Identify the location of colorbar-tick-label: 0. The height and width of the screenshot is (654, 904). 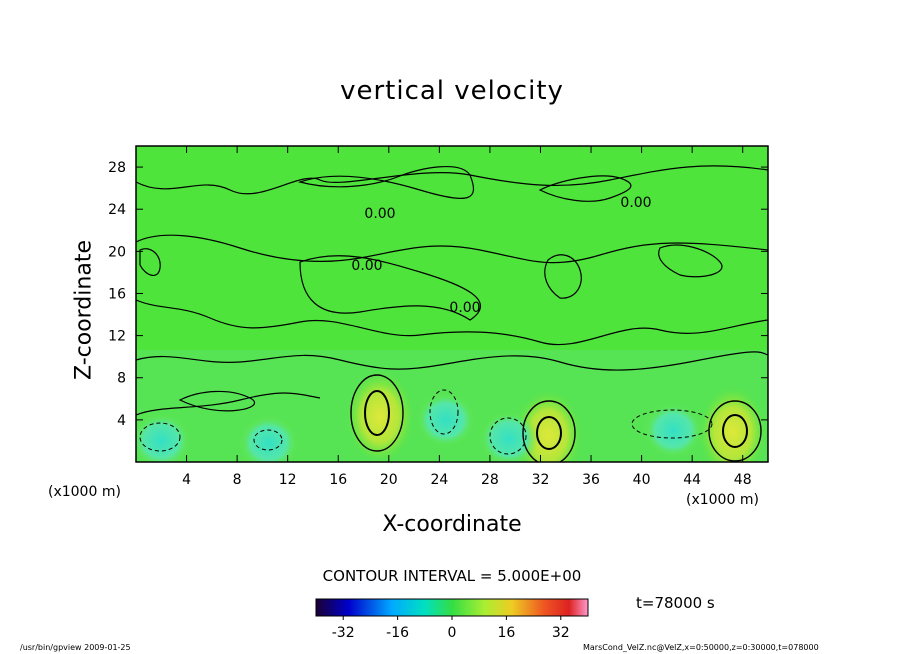
(452, 633).